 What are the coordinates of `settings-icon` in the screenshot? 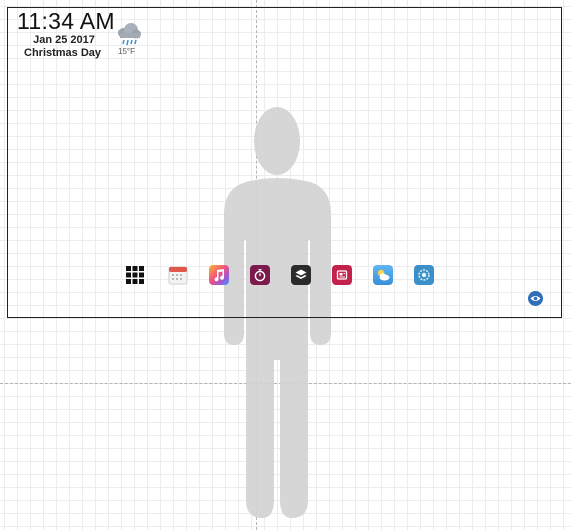 It's located at (424, 275).